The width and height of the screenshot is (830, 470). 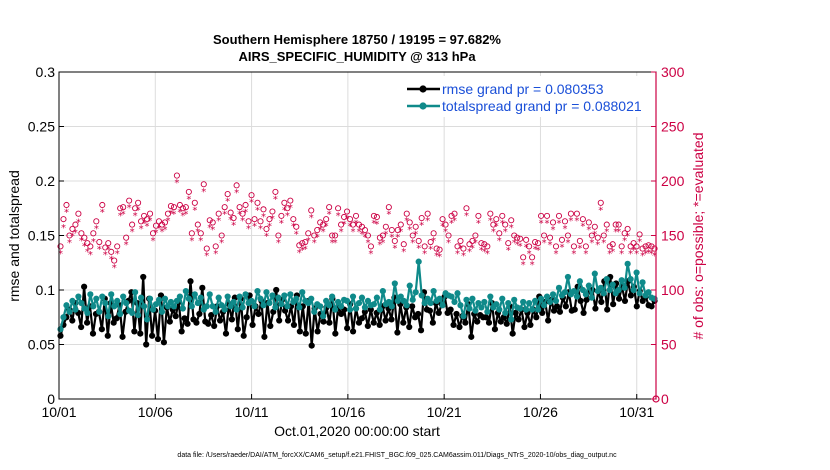 What do you see at coordinates (252, 412) in the screenshot?
I see `x-tick-label-2: 10/11` at bounding box center [252, 412].